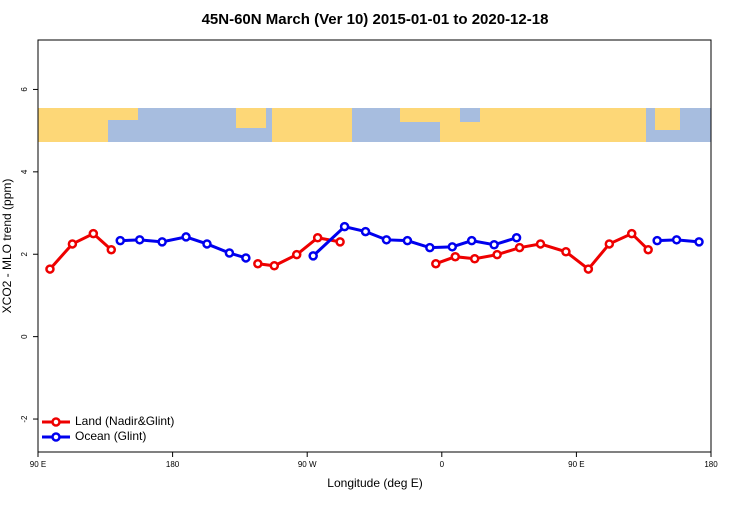 Image resolution: width=750 pixels, height=505 pixels. What do you see at coordinates (7, 246) in the screenshot?
I see `y-axis-label: XCO2 - MLO trend (ppm)` at bounding box center [7, 246].